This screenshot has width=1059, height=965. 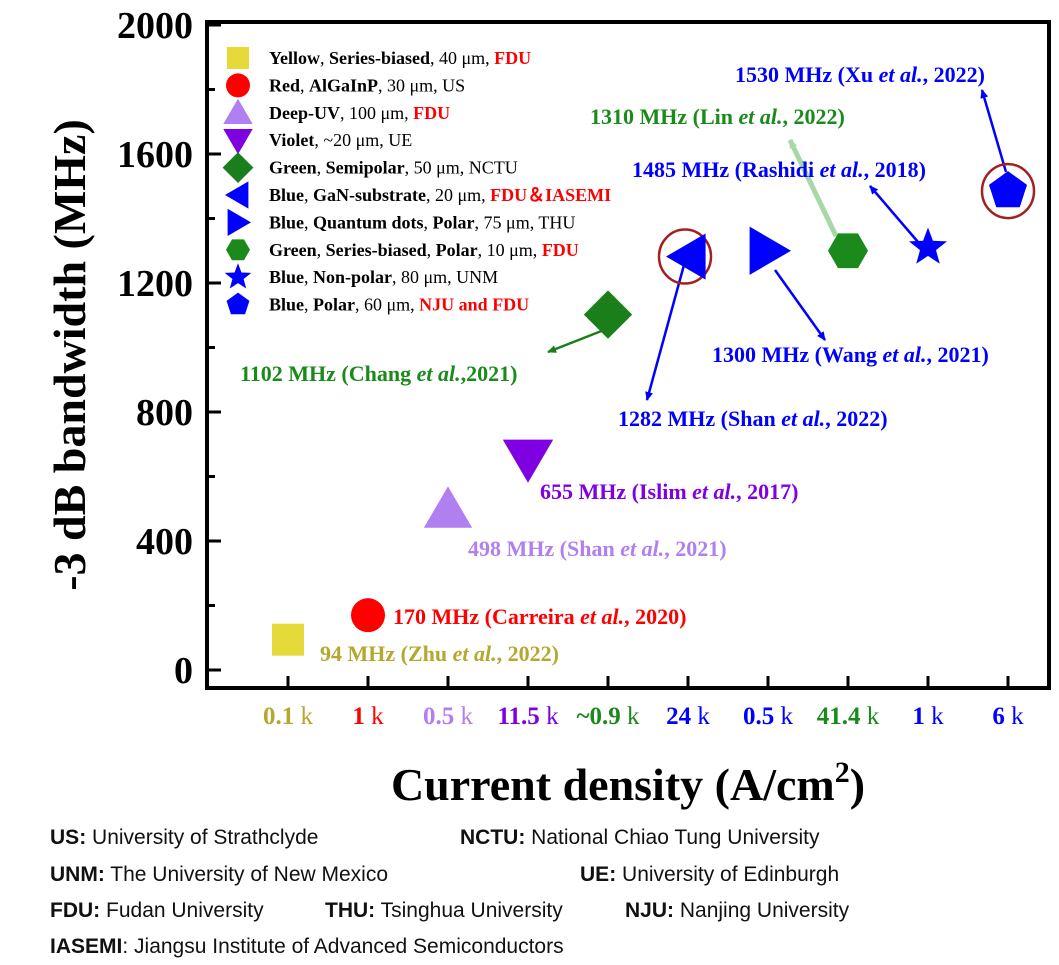 I want to click on y-axis-label: -3 dB bandwidth (MHz), so click(x=69, y=355).